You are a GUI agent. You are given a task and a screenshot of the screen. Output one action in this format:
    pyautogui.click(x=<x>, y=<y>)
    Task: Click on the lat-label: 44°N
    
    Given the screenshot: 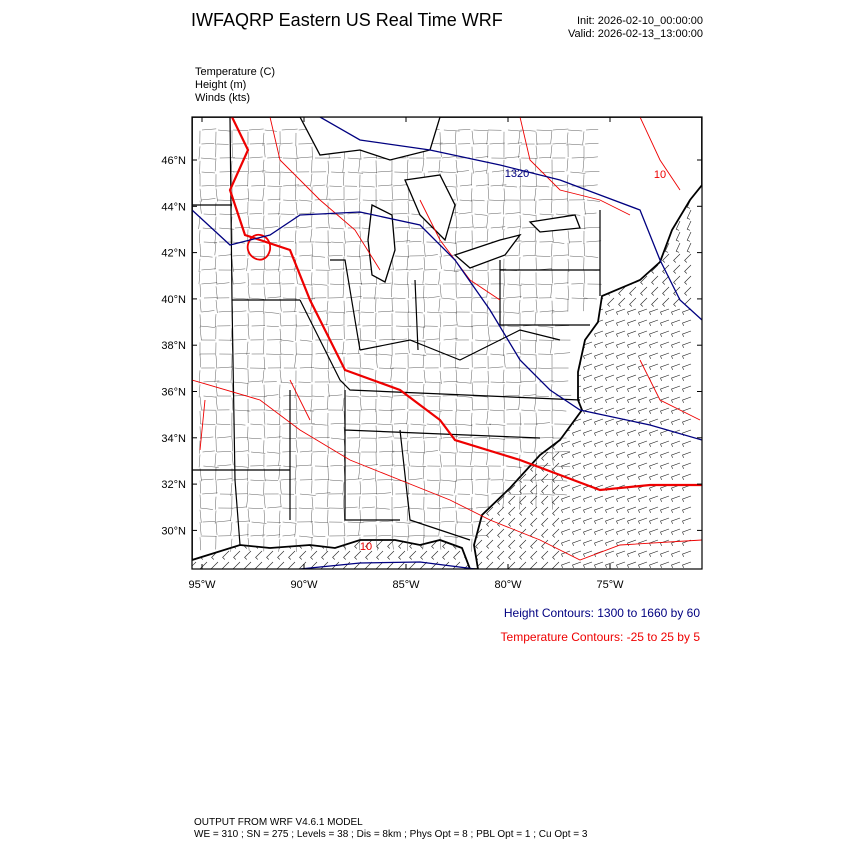 What is the action you would take?
    pyautogui.click(x=173, y=207)
    